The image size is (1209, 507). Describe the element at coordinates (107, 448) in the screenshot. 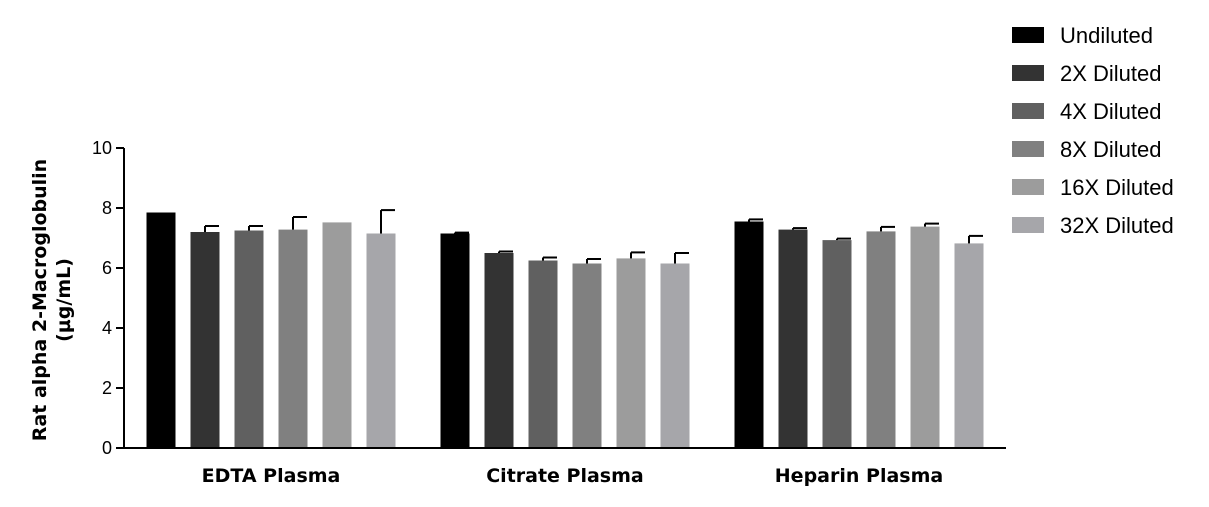

I see `y-tick-label: 0` at that location.